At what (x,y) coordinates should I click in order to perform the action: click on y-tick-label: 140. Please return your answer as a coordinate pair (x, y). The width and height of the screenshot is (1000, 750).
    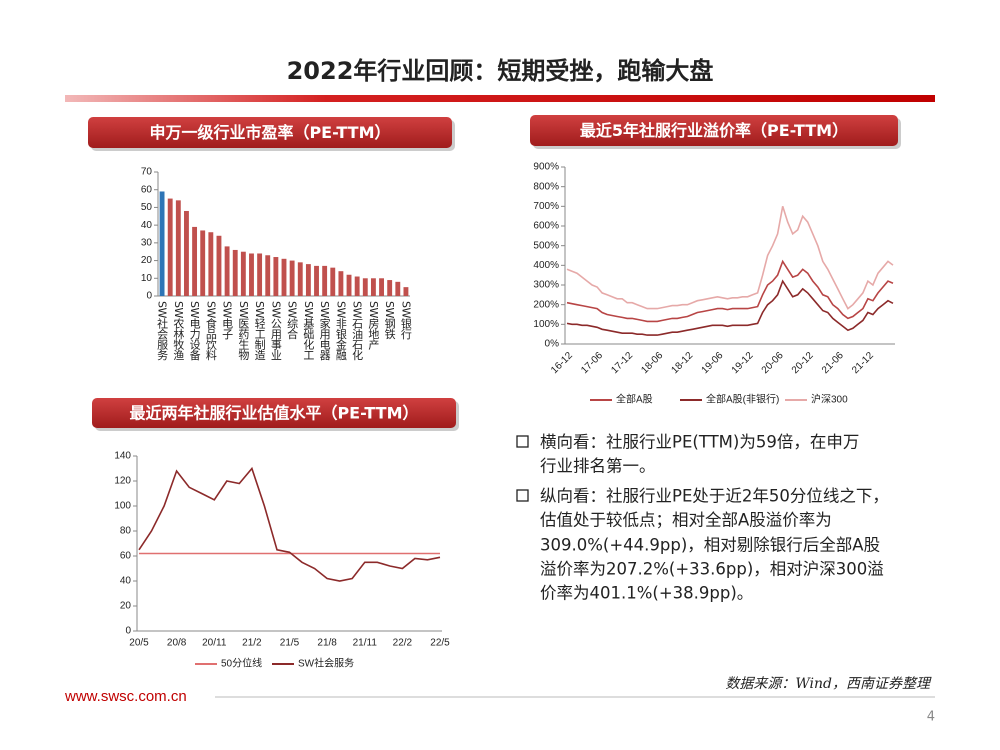
    Looking at the image, I should click on (122, 456).